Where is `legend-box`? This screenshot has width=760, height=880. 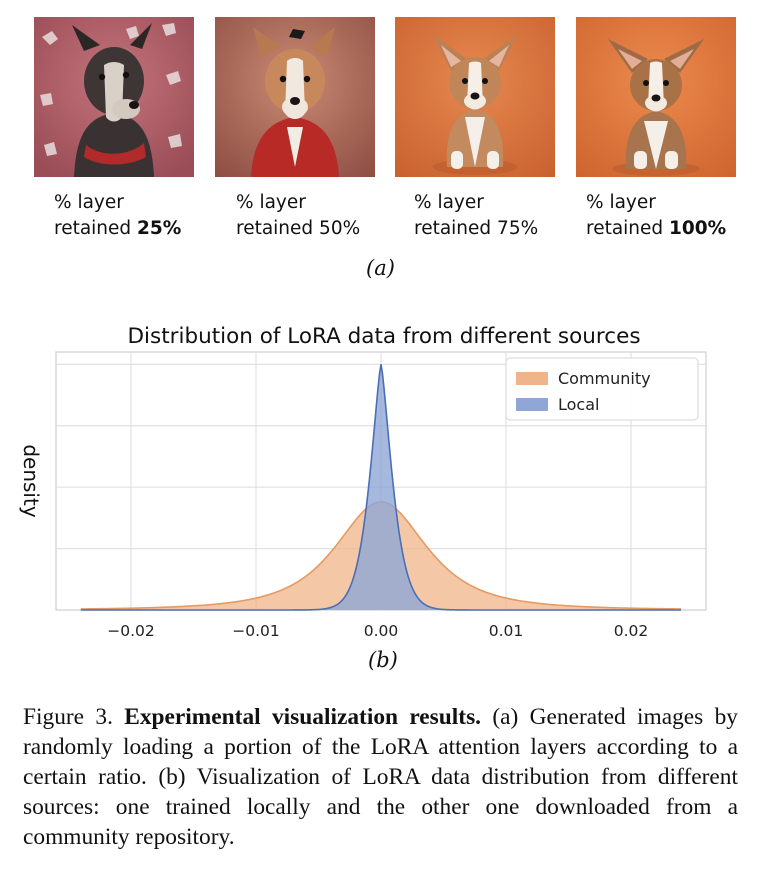 legend-box is located at coordinates (602, 389).